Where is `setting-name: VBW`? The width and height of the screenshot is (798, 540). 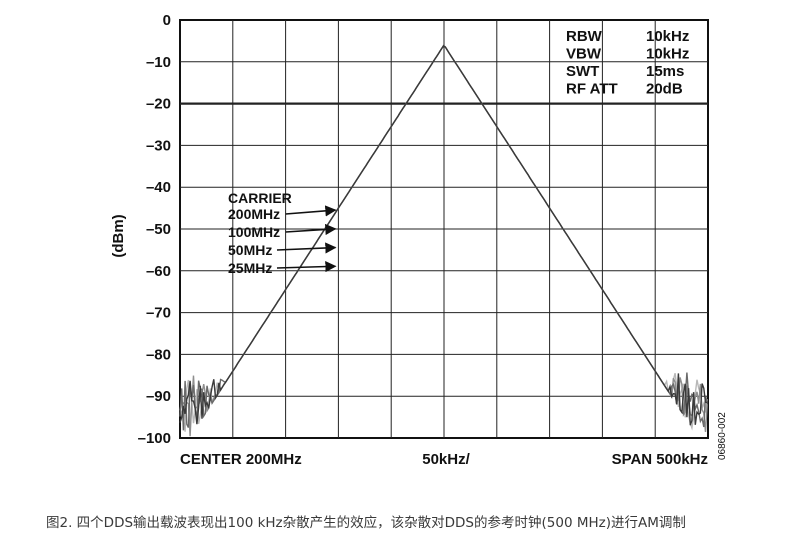
setting-name: VBW is located at coordinates (584, 54).